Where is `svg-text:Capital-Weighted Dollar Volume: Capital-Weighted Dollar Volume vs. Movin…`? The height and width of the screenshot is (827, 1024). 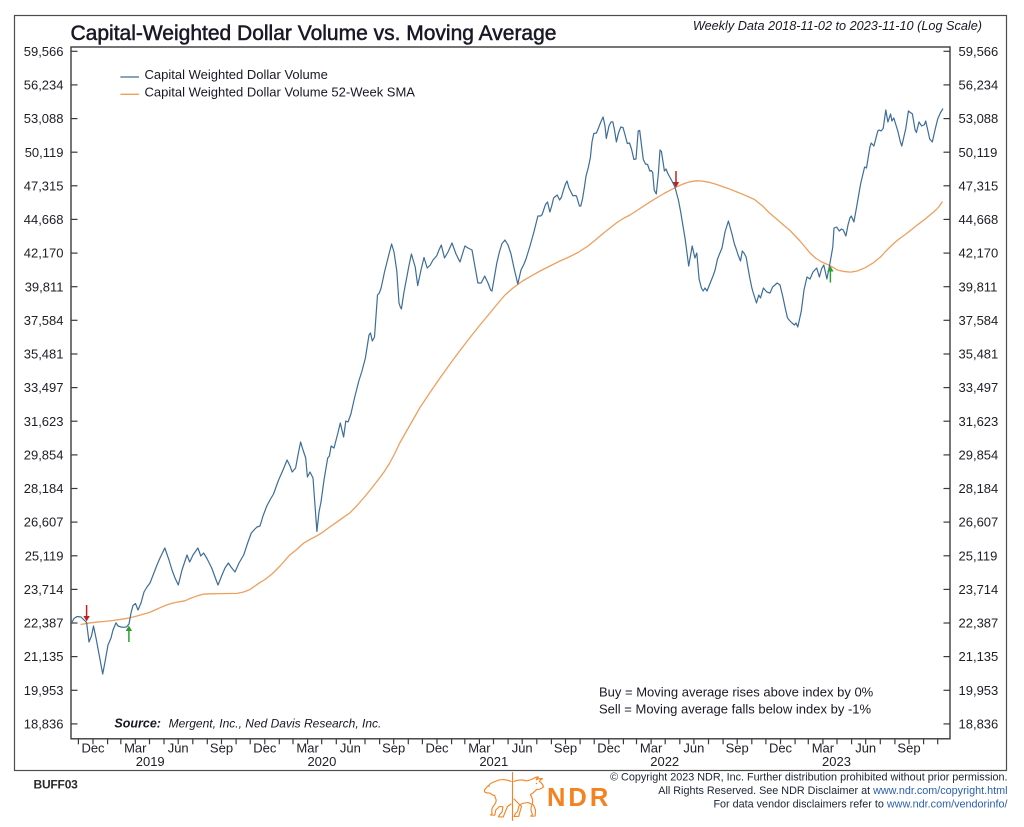 svg-text:Capital-Weighted Dollar Volume: Capital-Weighted Dollar Volume vs. Movin… is located at coordinates (314, 33).